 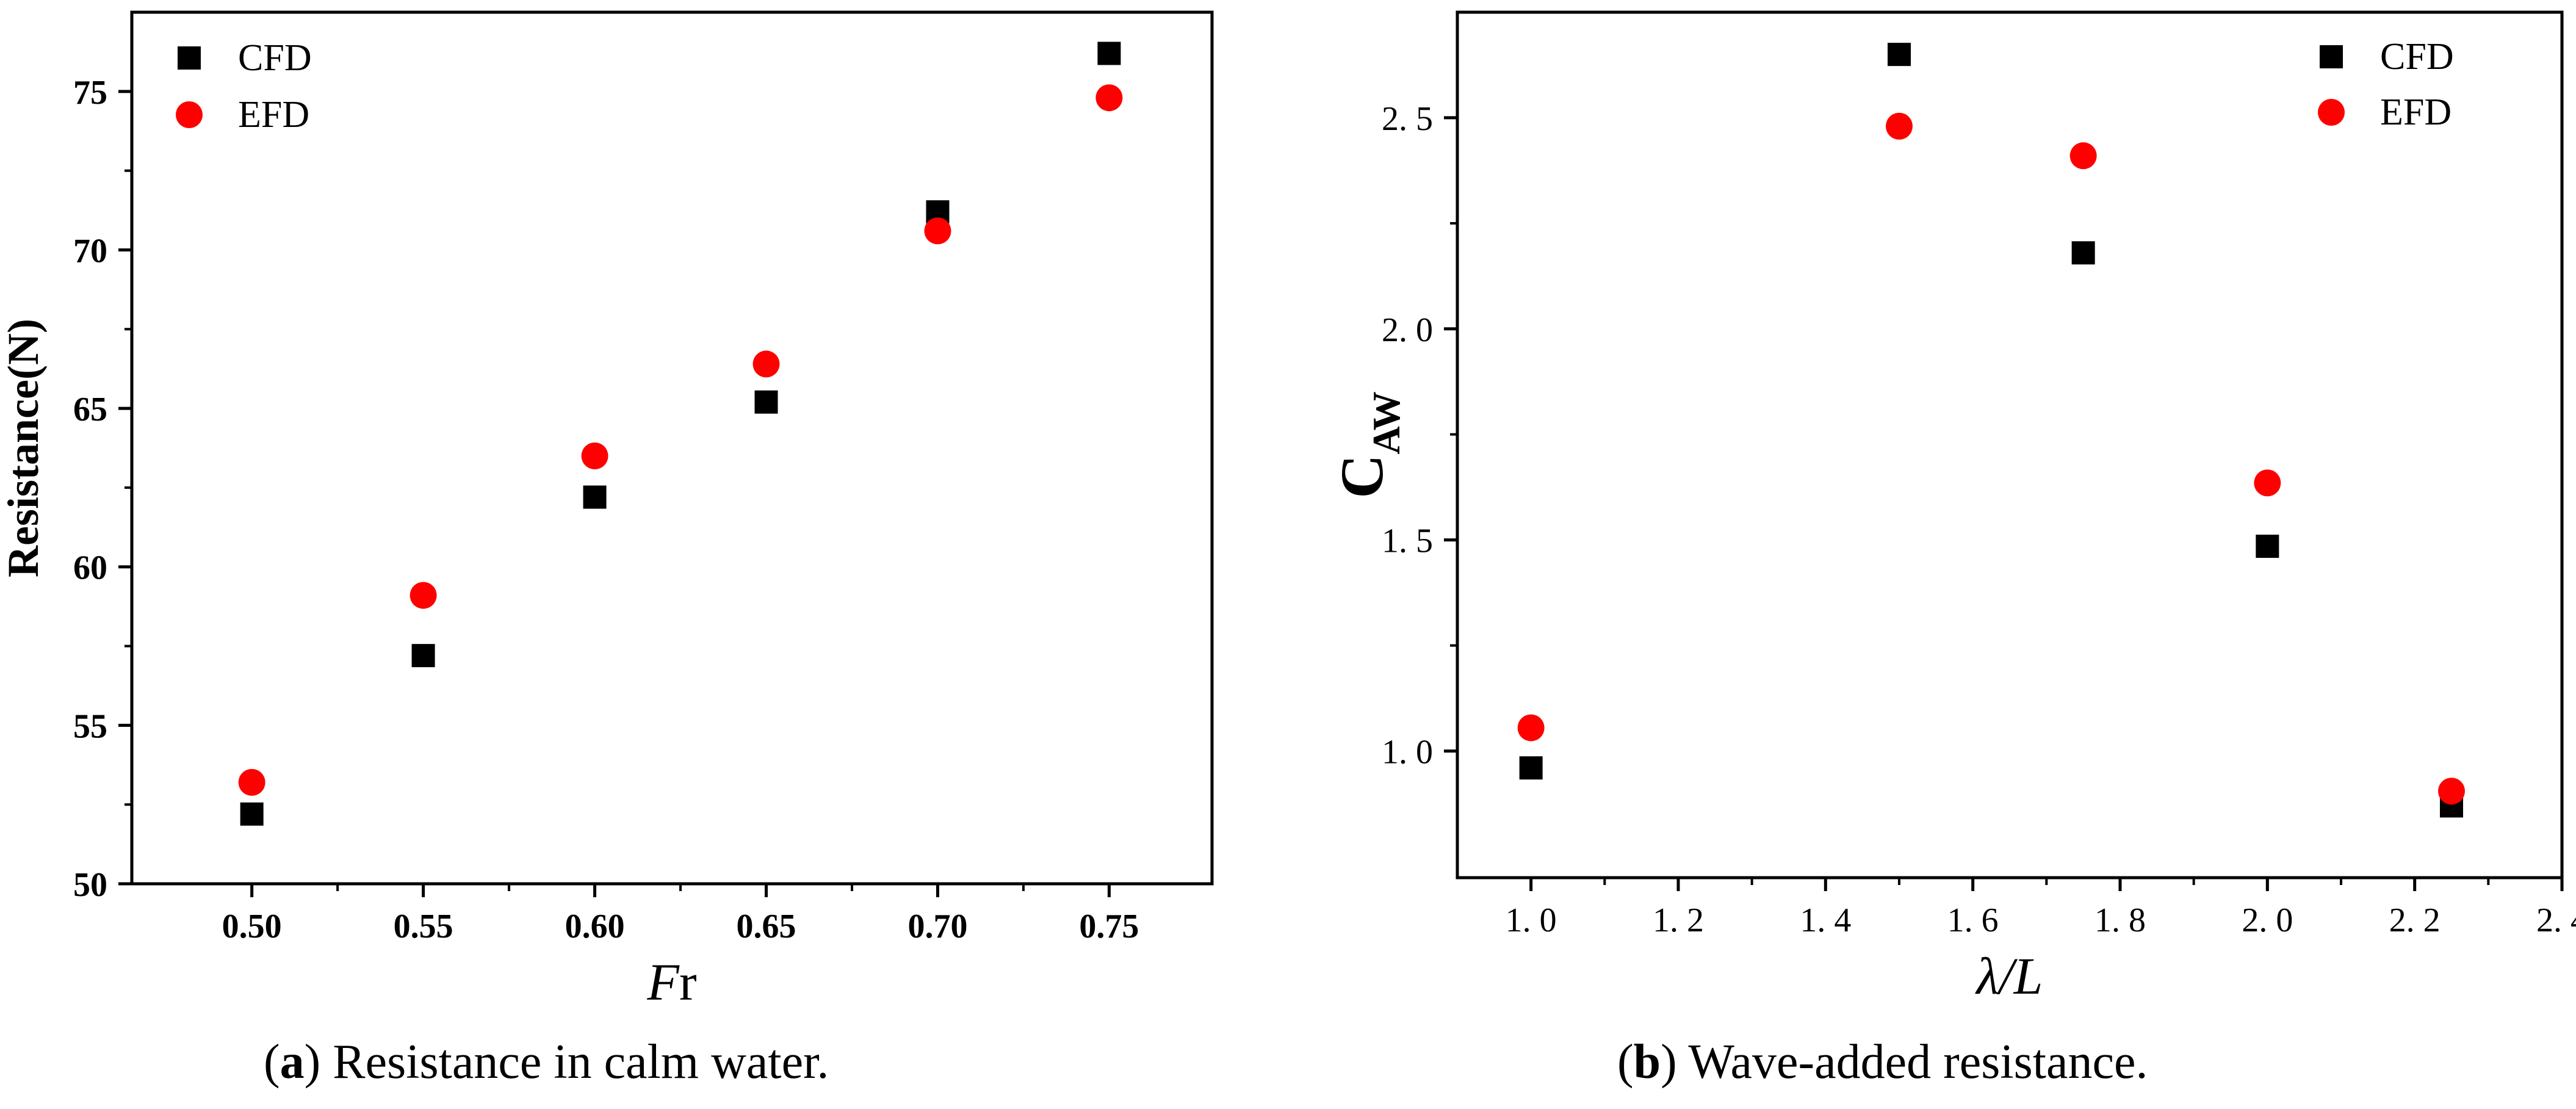 I want to click on legend-a: CFD EFD, so click(x=244, y=86).